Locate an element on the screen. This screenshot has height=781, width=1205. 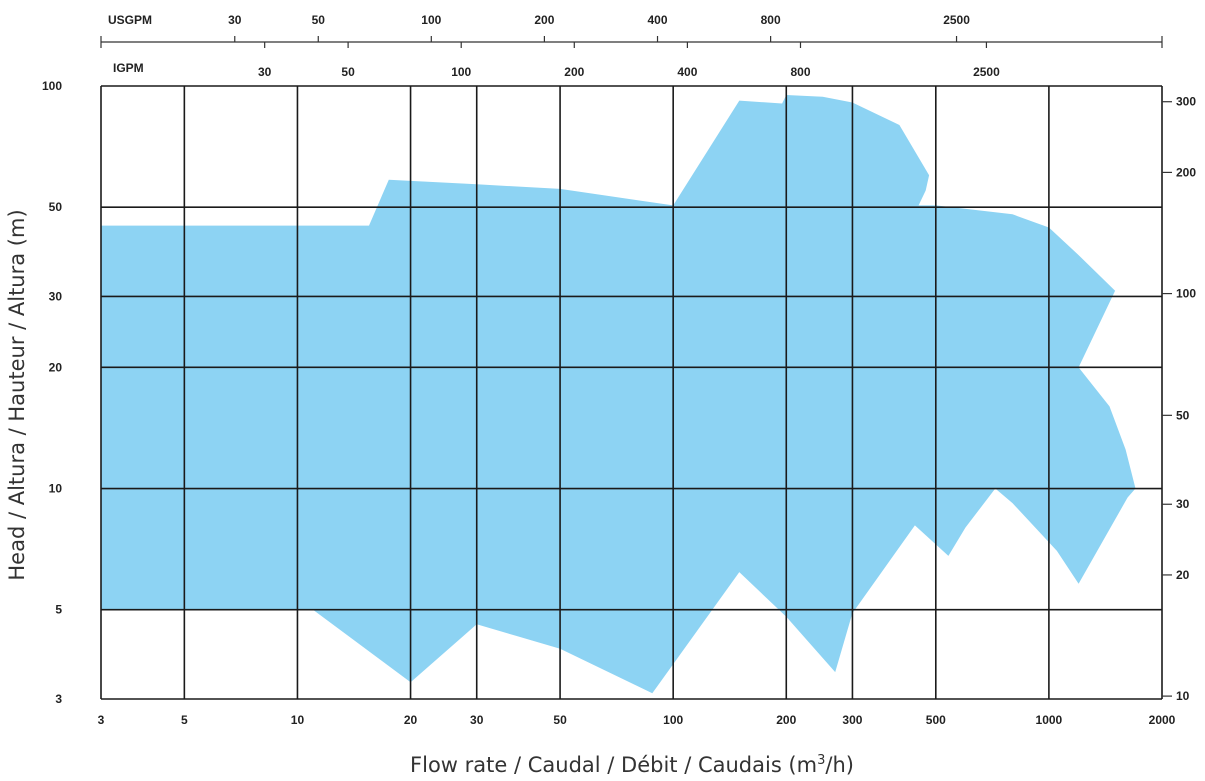
igpm-tick-label: 800 is located at coordinates (800, 72).